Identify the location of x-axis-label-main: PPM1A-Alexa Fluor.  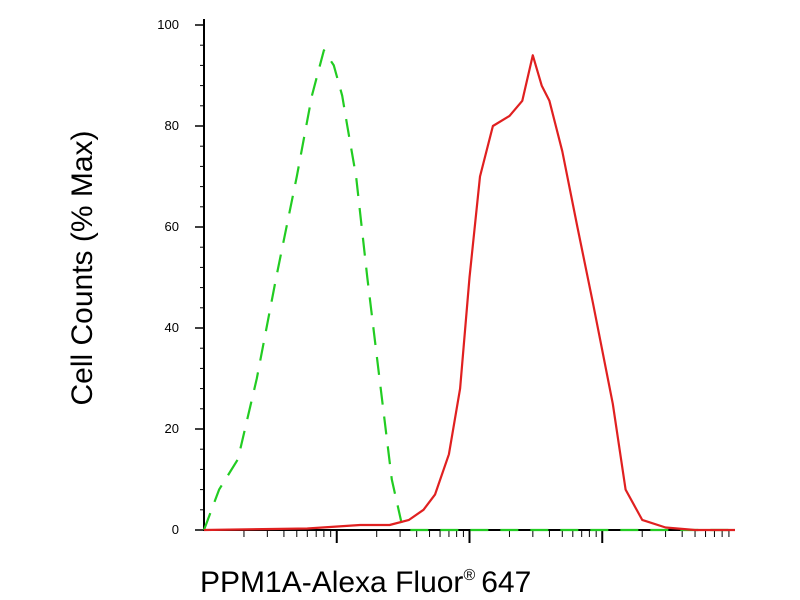
(331, 582).